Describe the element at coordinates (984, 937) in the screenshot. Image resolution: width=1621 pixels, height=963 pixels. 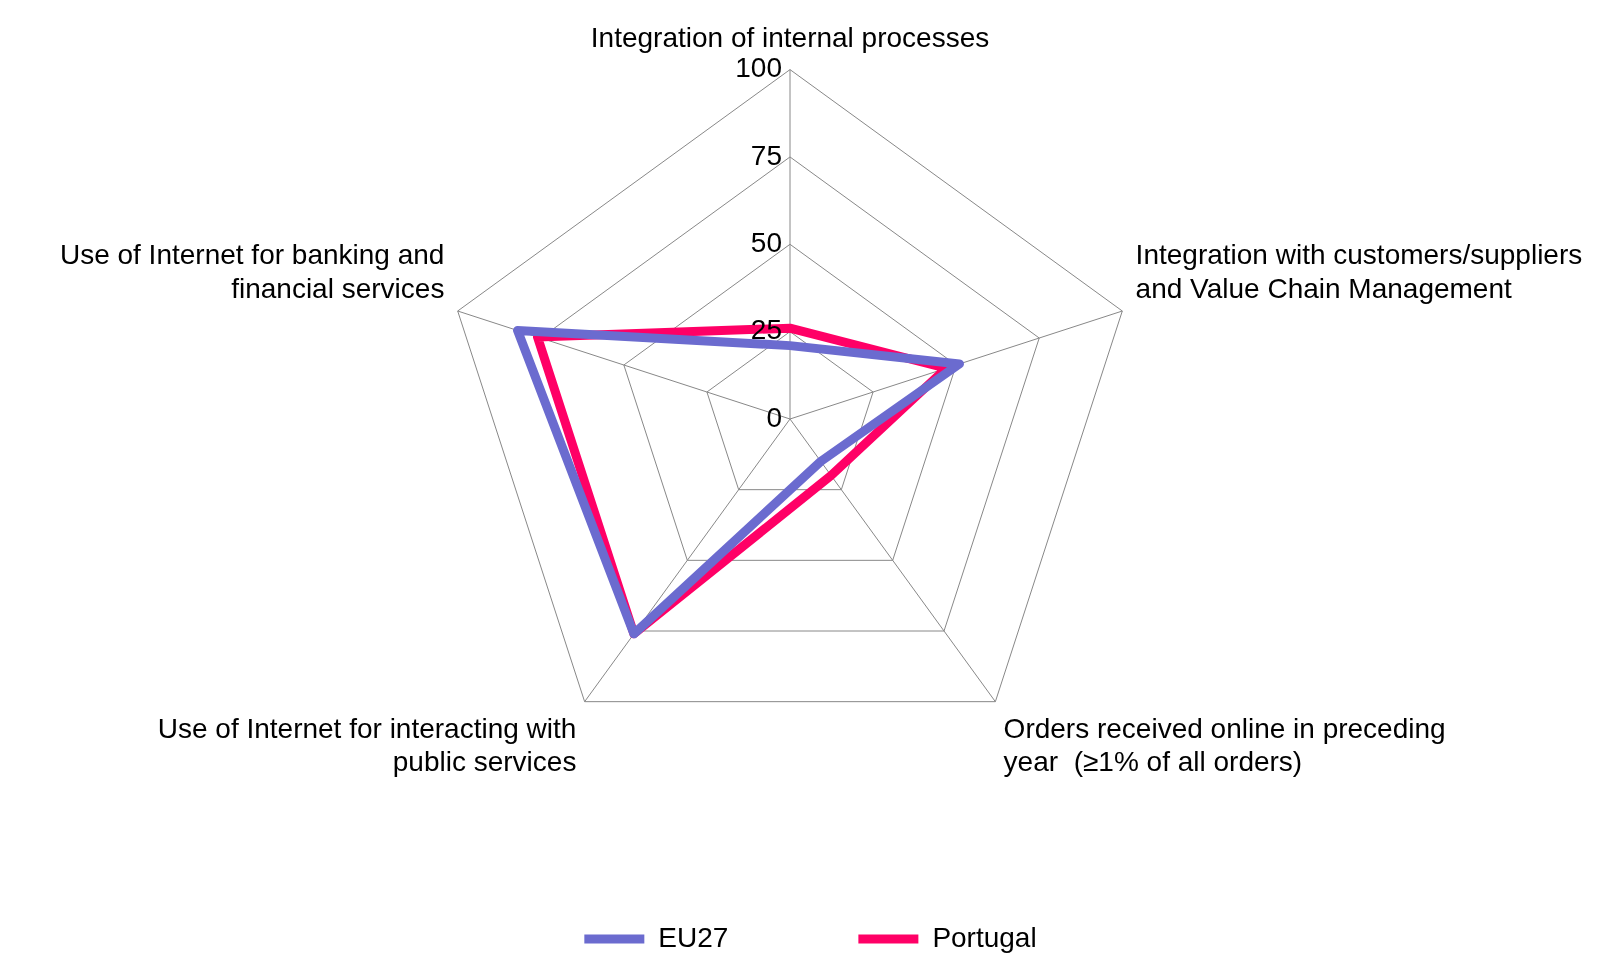
I see `legend-label: Portugal` at that location.